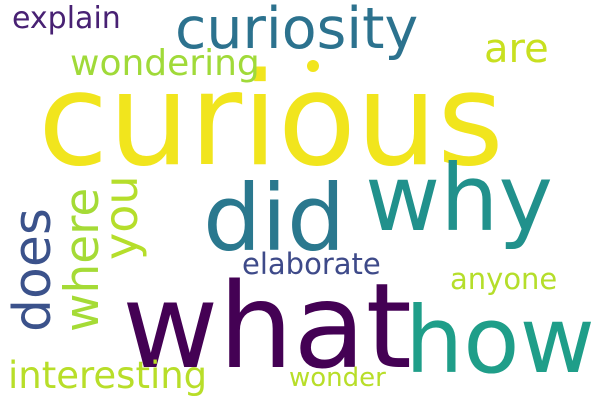  I want to click on word-wondering: wondering, so click(165, 63).